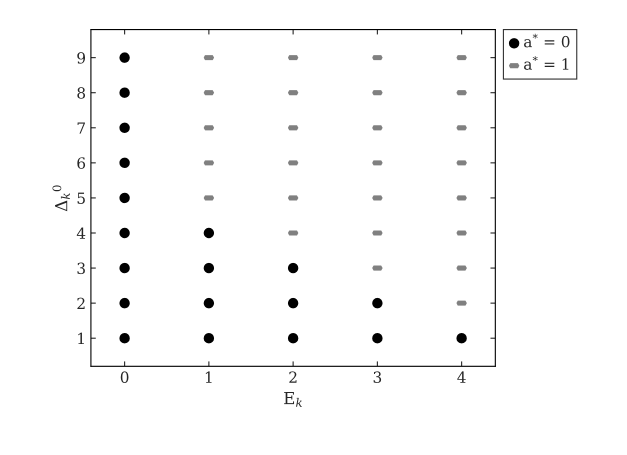 The height and width of the screenshot is (455, 627). What do you see at coordinates (547, 41) in the screenshot?
I see `legend-label: a$^{*}$ = 0` at bounding box center [547, 41].